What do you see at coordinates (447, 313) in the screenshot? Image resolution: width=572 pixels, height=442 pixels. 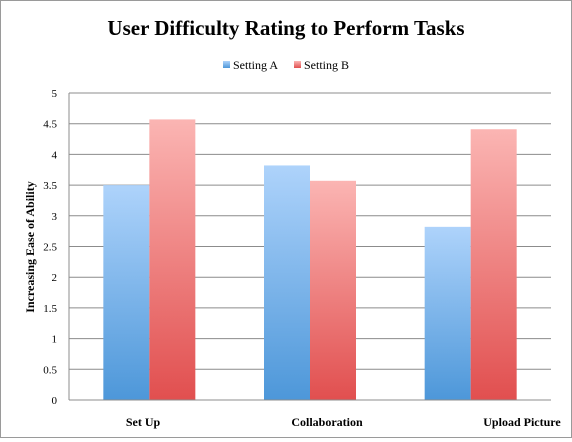 I see `bar-setting-a-upload-picture` at bounding box center [447, 313].